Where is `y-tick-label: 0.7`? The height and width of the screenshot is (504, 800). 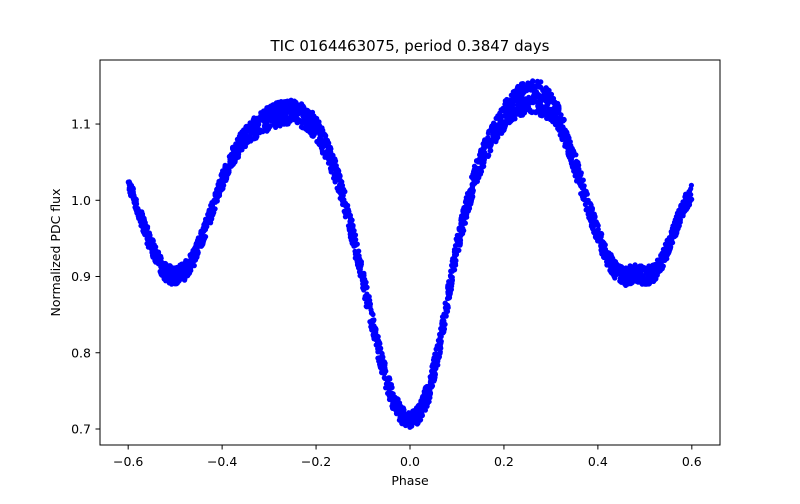
y-tick-label: 0.7 is located at coordinates (81, 428).